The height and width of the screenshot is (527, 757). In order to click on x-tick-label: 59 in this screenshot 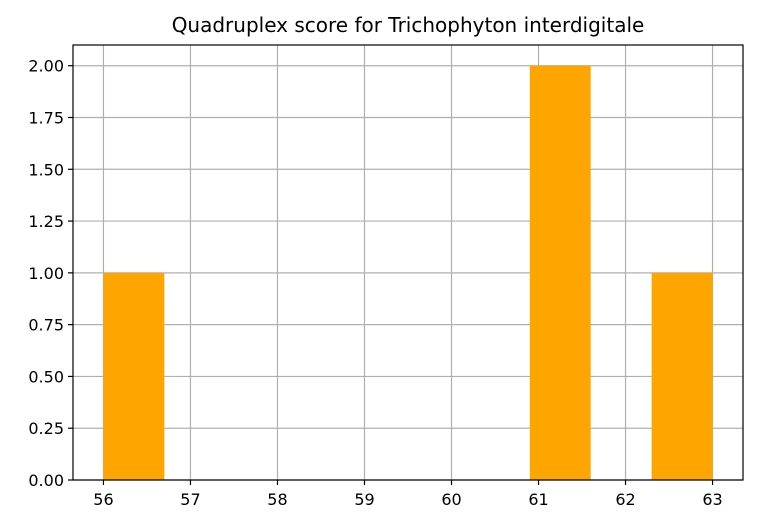, I will do `click(364, 499)`.